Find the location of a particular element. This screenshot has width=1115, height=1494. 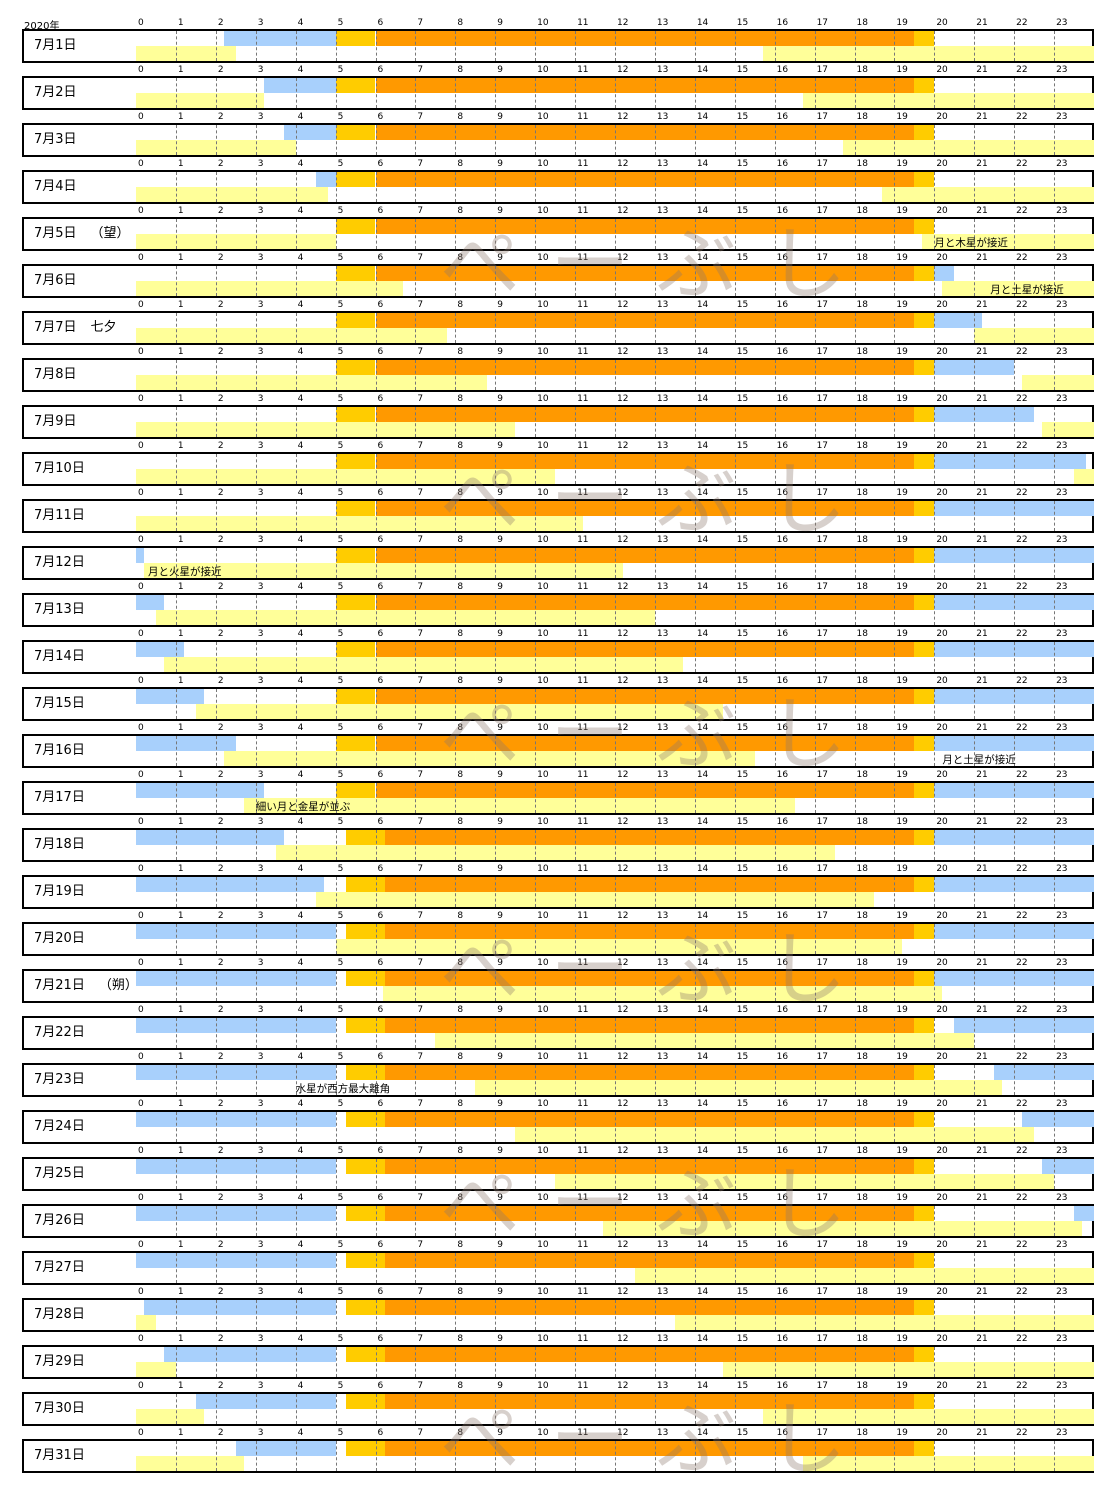

hour-tick-label: 0 is located at coordinates (141, 1198).